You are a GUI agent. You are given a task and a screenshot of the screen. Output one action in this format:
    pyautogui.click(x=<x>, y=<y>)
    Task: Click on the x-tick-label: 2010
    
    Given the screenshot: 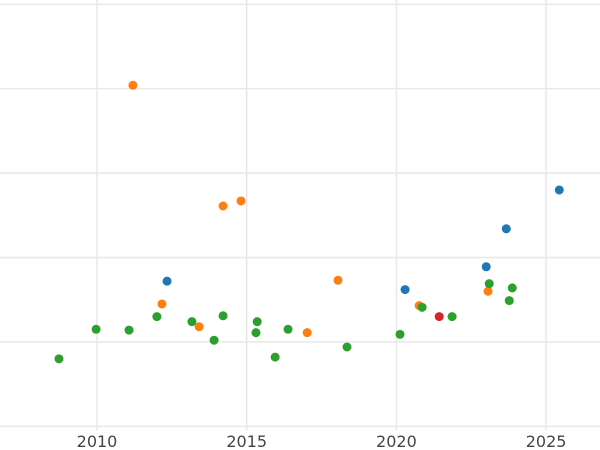 What is the action you would take?
    pyautogui.click(x=97, y=441)
    